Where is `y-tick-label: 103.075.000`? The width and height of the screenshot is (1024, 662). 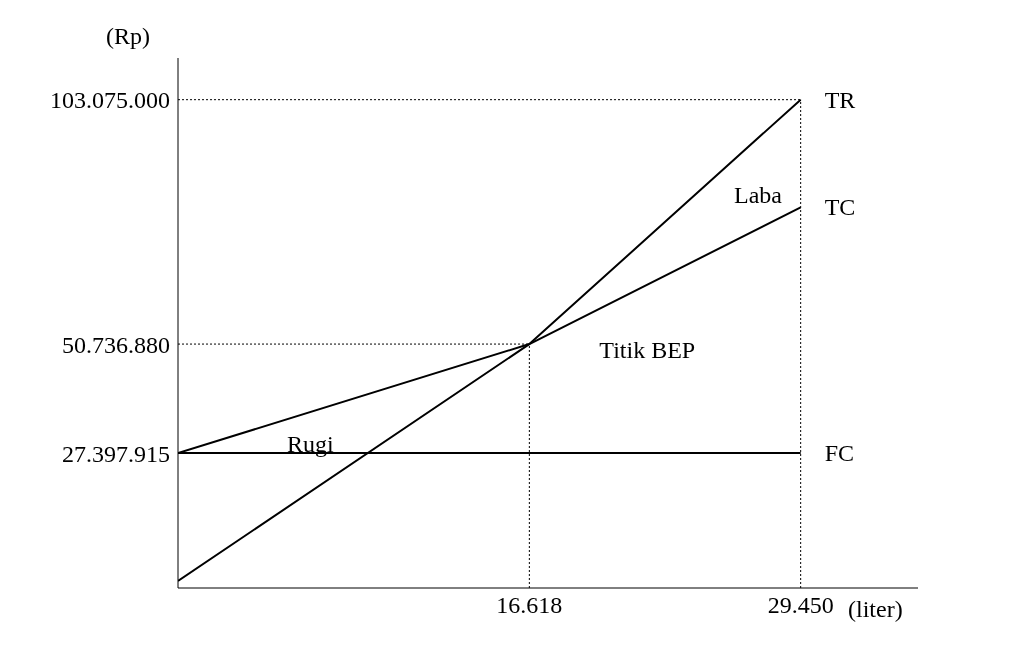
y-tick-label: 103.075.000 is located at coordinates (110, 100).